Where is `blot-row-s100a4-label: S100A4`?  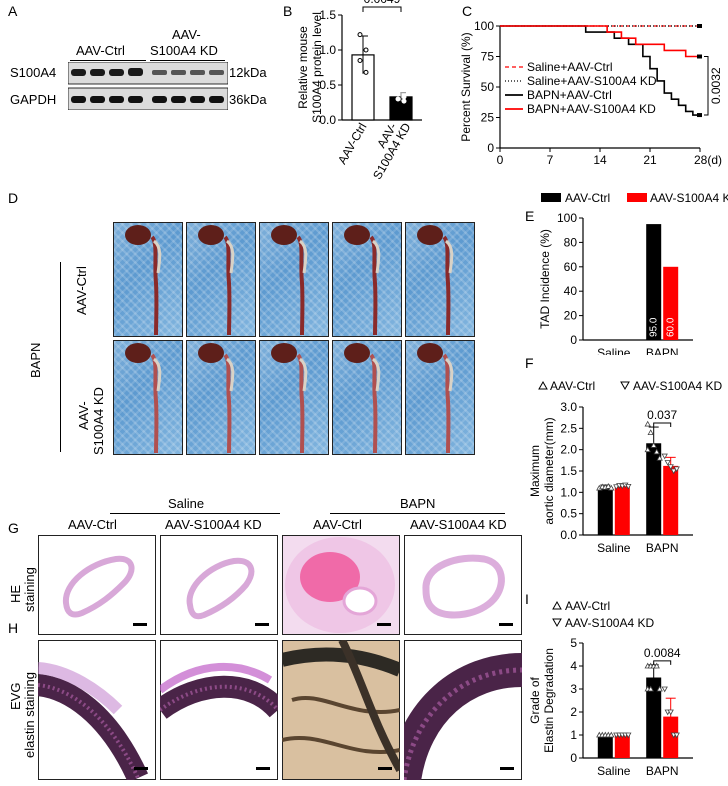
blot-row-s100a4-label: S100A4 is located at coordinates (33, 72).